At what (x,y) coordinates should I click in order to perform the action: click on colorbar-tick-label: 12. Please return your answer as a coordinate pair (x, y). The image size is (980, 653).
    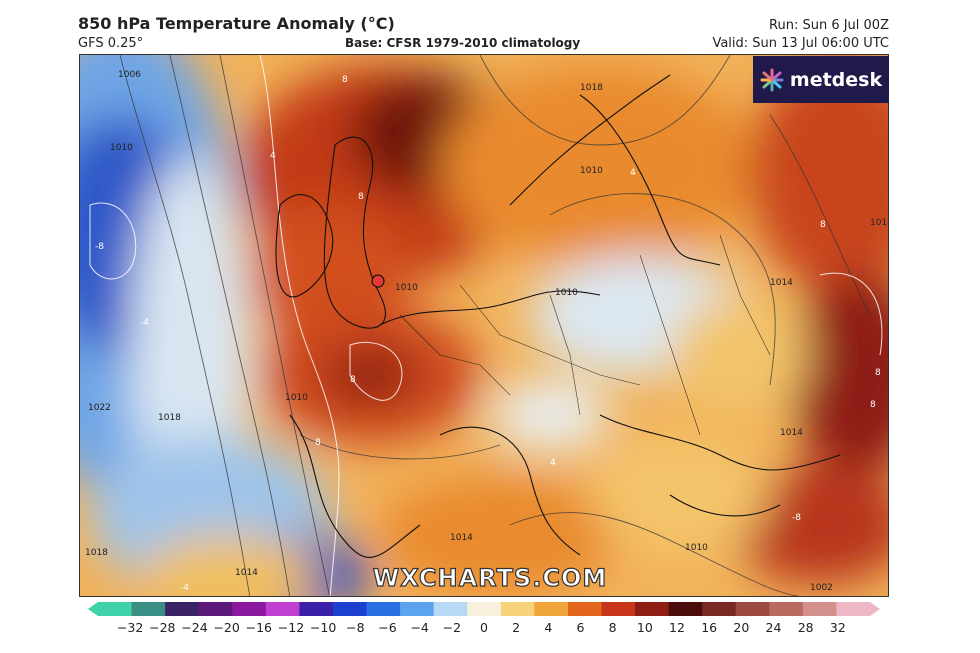
    Looking at the image, I should click on (677, 627).